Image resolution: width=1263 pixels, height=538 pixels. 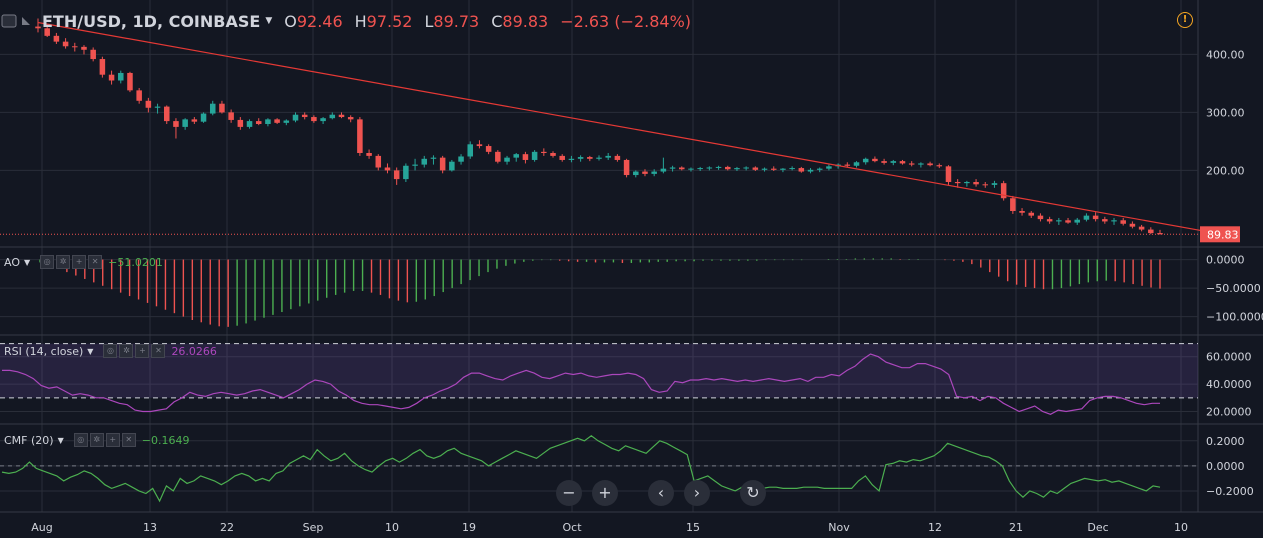 What do you see at coordinates (497, 21) in the screenshot?
I see `close-label: C` at bounding box center [497, 21].